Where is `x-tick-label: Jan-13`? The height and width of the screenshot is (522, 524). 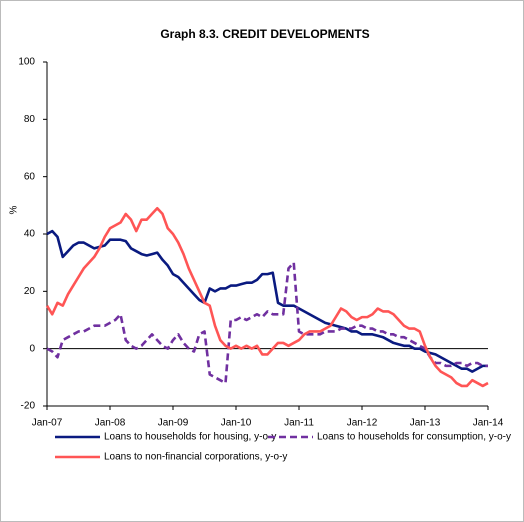
x-tick-label: Jan-13 is located at coordinates (425, 423).